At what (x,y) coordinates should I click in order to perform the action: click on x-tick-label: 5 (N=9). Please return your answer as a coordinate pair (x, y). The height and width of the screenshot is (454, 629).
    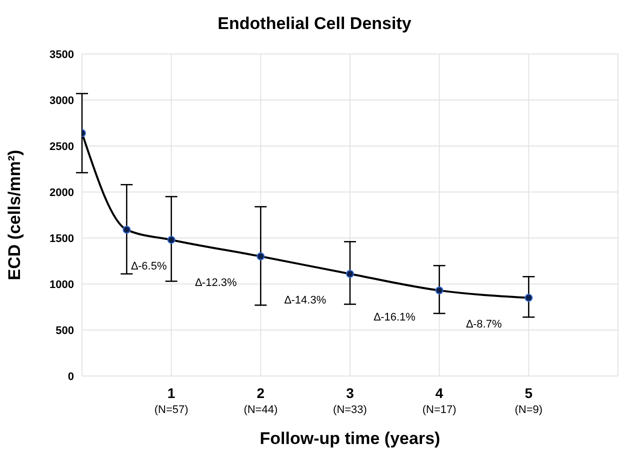
    Looking at the image, I should click on (528, 400).